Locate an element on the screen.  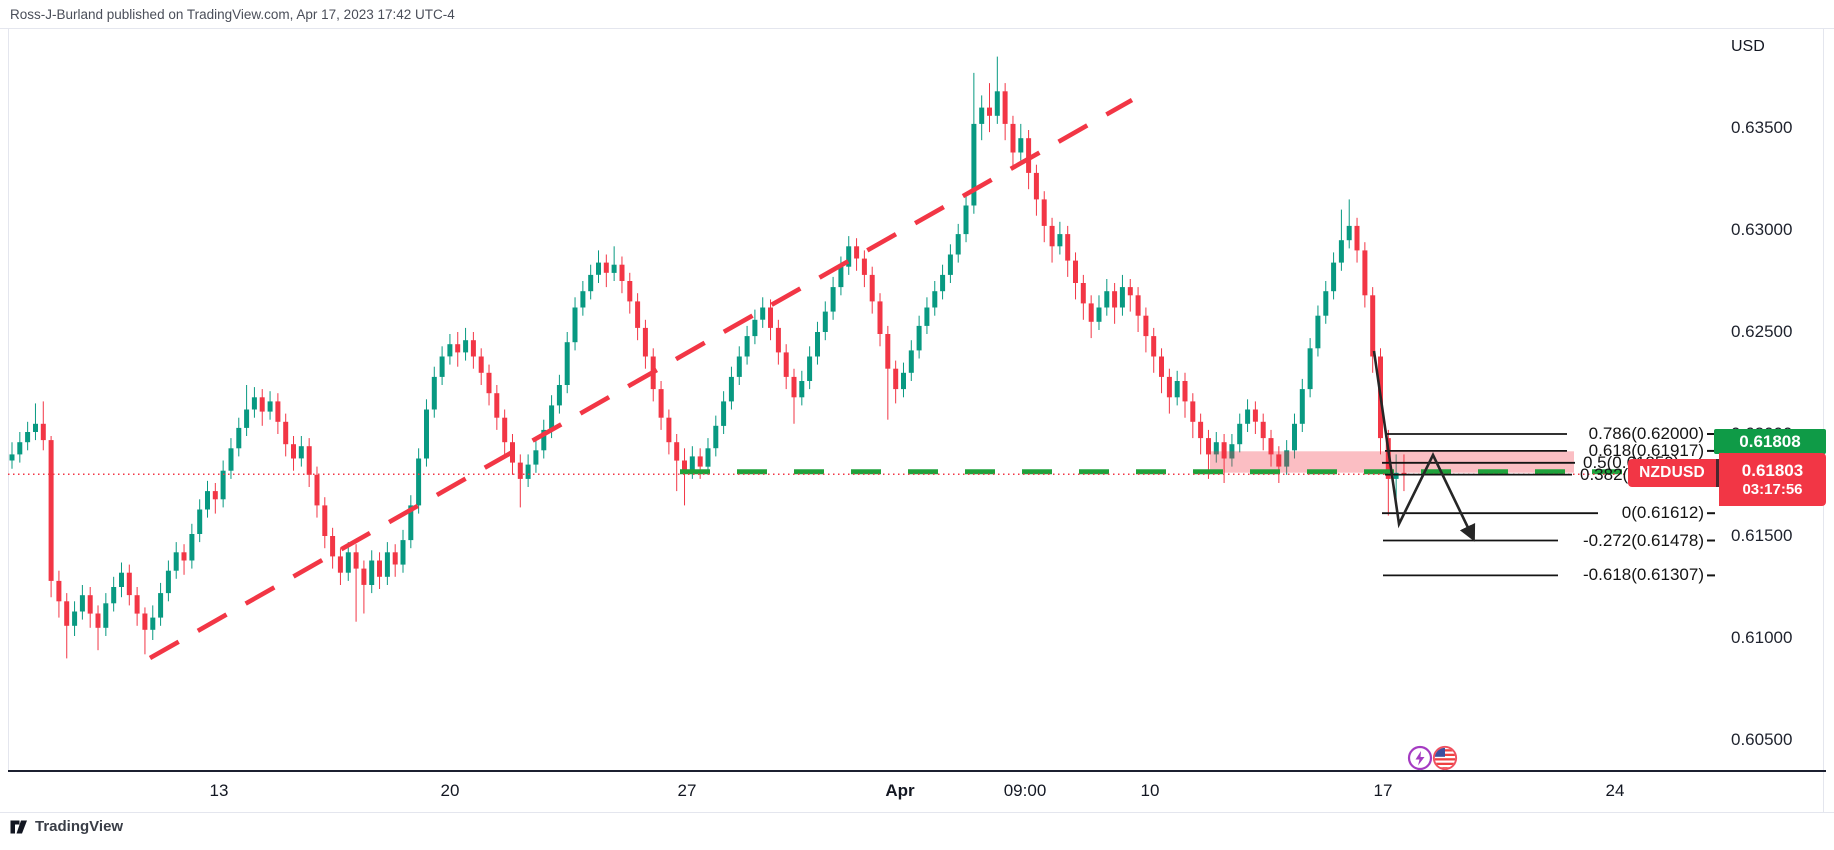
symbol-badge: NZDUSD is located at coordinates (1672, 473).